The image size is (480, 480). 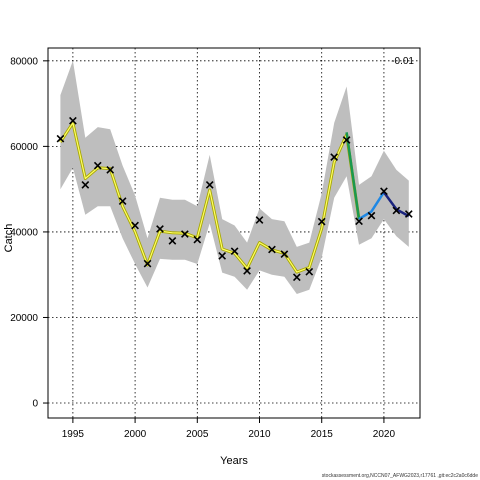 What do you see at coordinates (322, 434) in the screenshot?
I see `x-tick-label: 2015` at bounding box center [322, 434].